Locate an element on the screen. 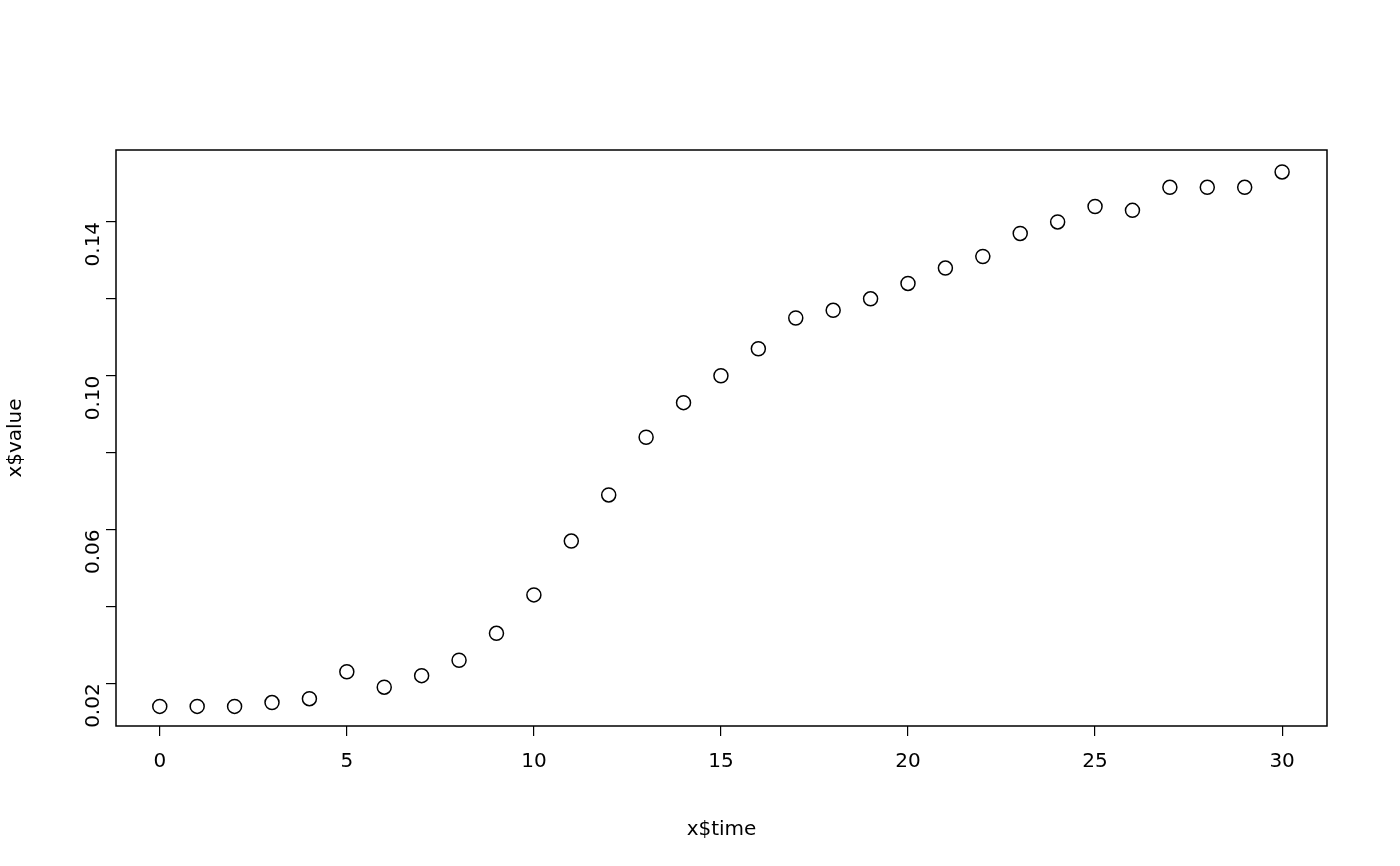  x-axis-title: x$time is located at coordinates (721, 828).